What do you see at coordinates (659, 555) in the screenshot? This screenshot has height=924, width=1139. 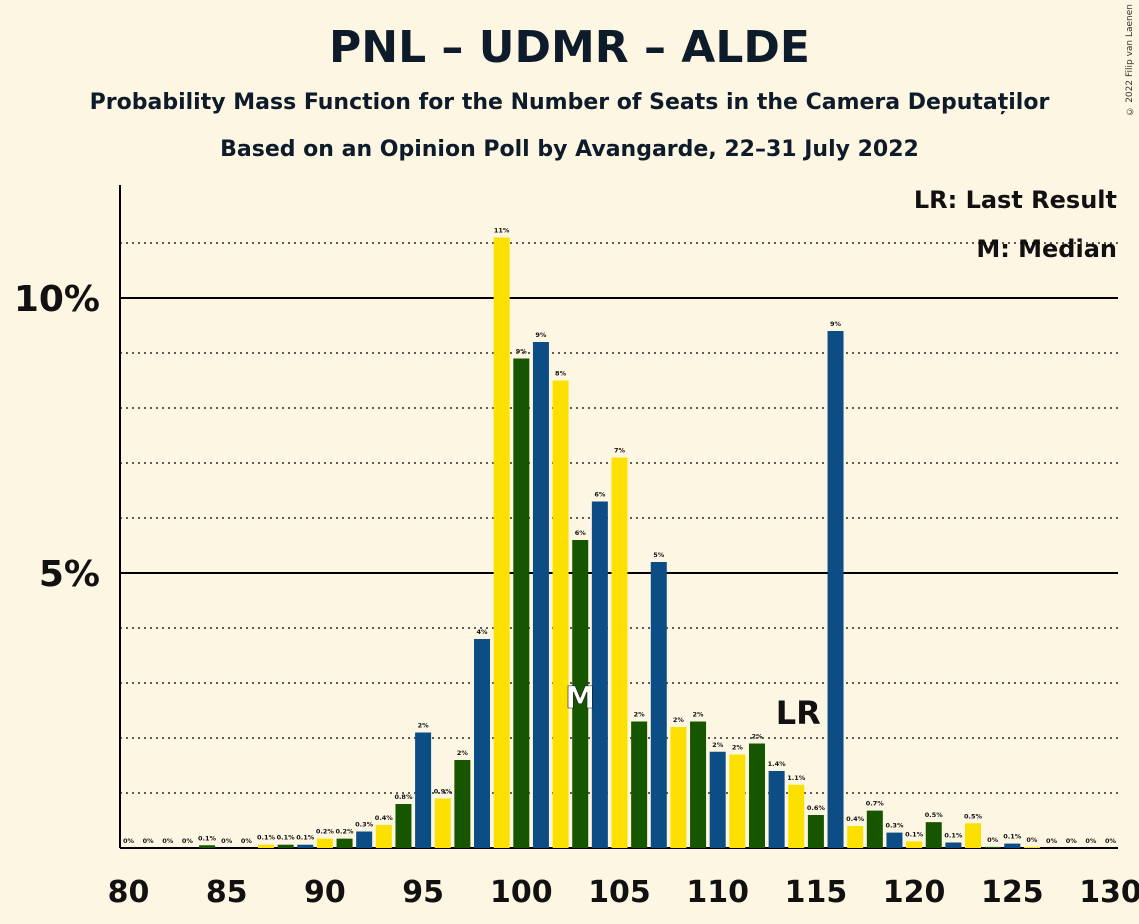 I see `data-label: 5%` at bounding box center [659, 555].